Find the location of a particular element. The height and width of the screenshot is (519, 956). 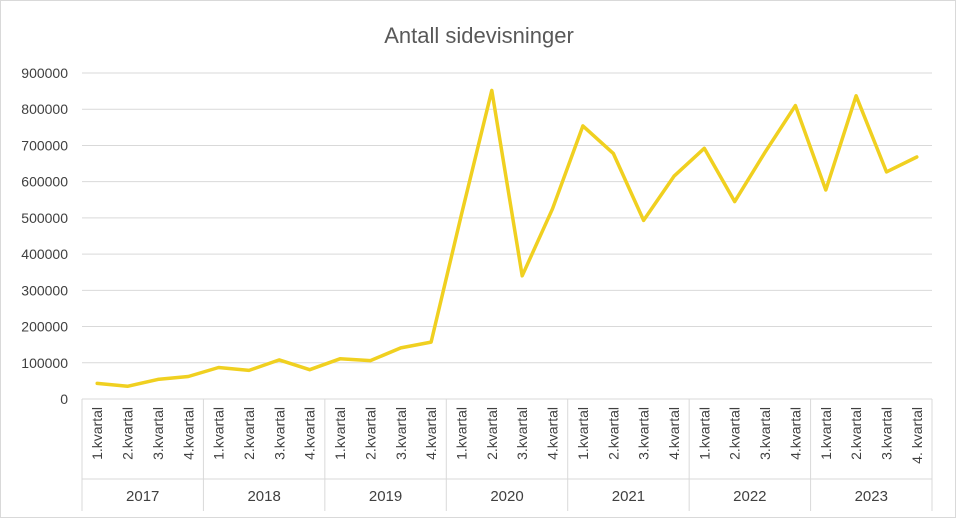

x-group-label: 2018 is located at coordinates (263, 496).